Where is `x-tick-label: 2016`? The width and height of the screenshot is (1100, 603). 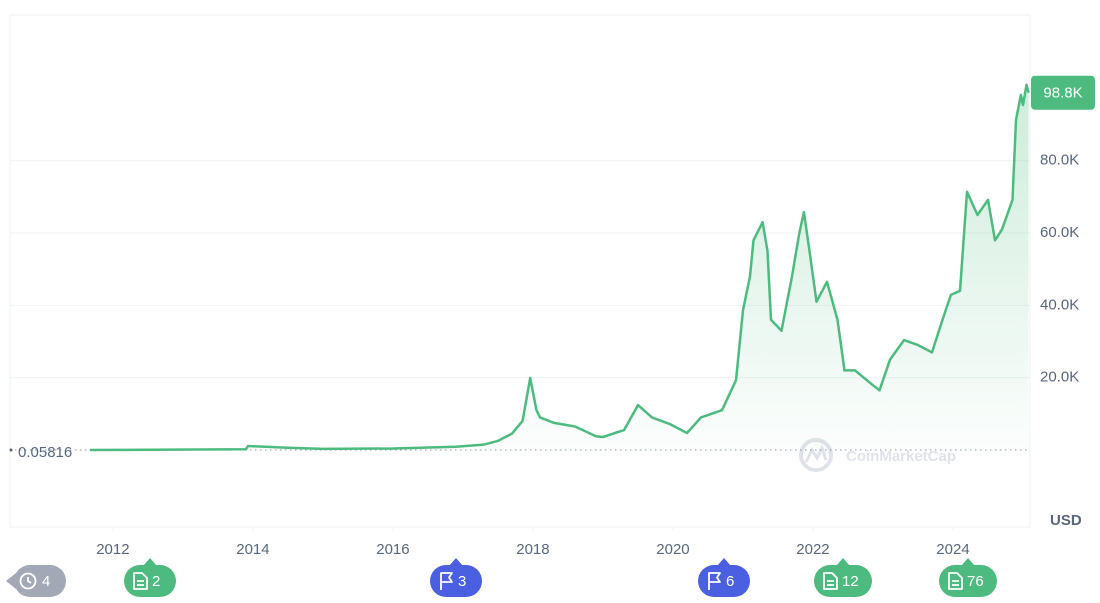
x-tick-label: 2016 is located at coordinates (392, 549).